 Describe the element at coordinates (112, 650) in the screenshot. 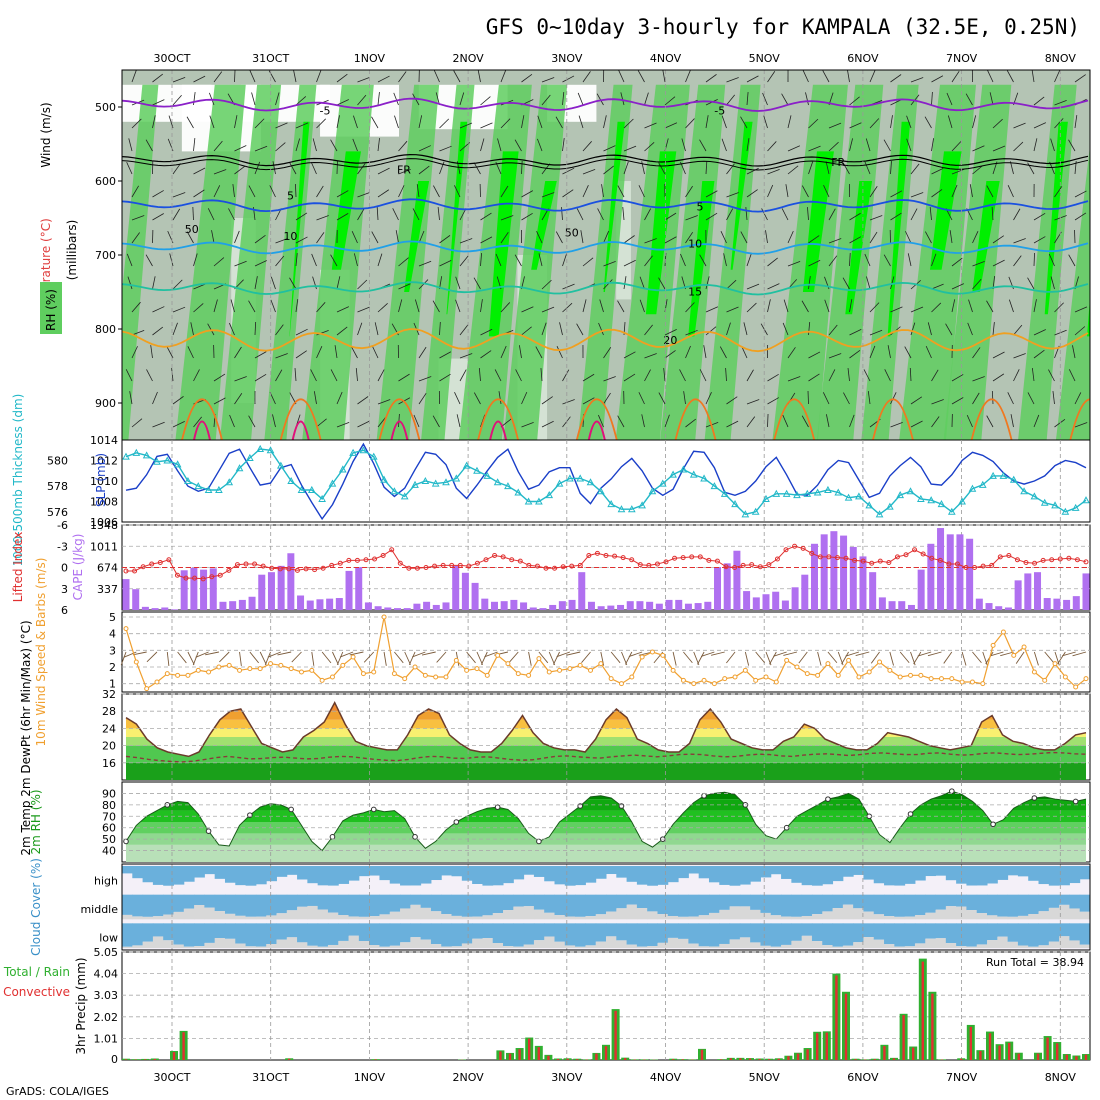

I see `wind-tick-2: 3` at that location.